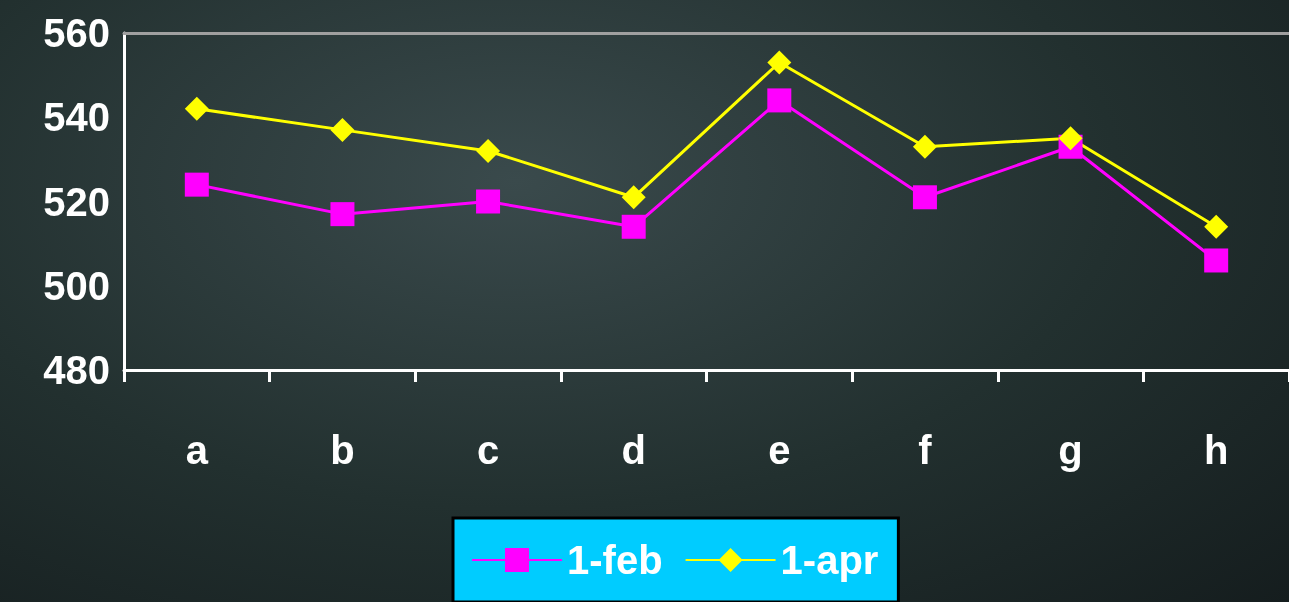 The image size is (1289, 602). I want to click on x-tick-label: d, so click(633, 450).